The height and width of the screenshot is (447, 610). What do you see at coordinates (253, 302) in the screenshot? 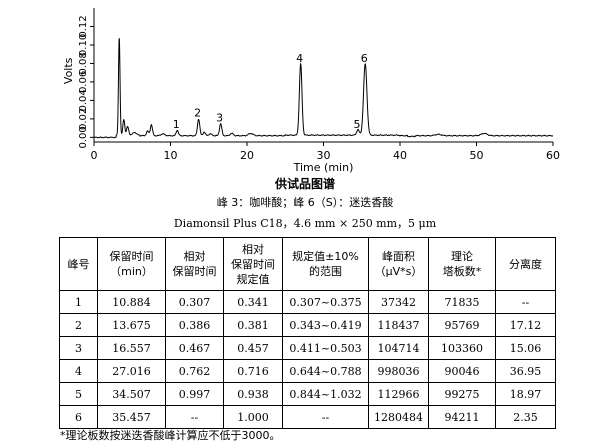
I see `table-cell: 0.341` at bounding box center [253, 302].